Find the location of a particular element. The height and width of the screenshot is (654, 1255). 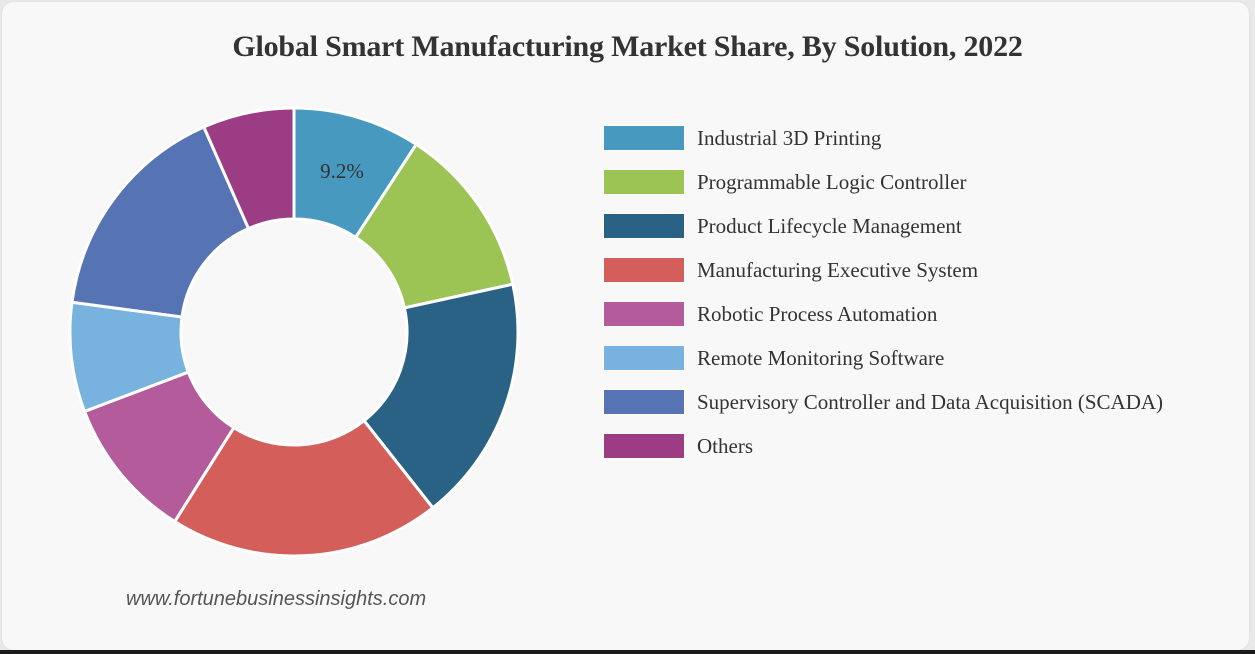

legend-label: Industrial 3D Printing is located at coordinates (789, 137).